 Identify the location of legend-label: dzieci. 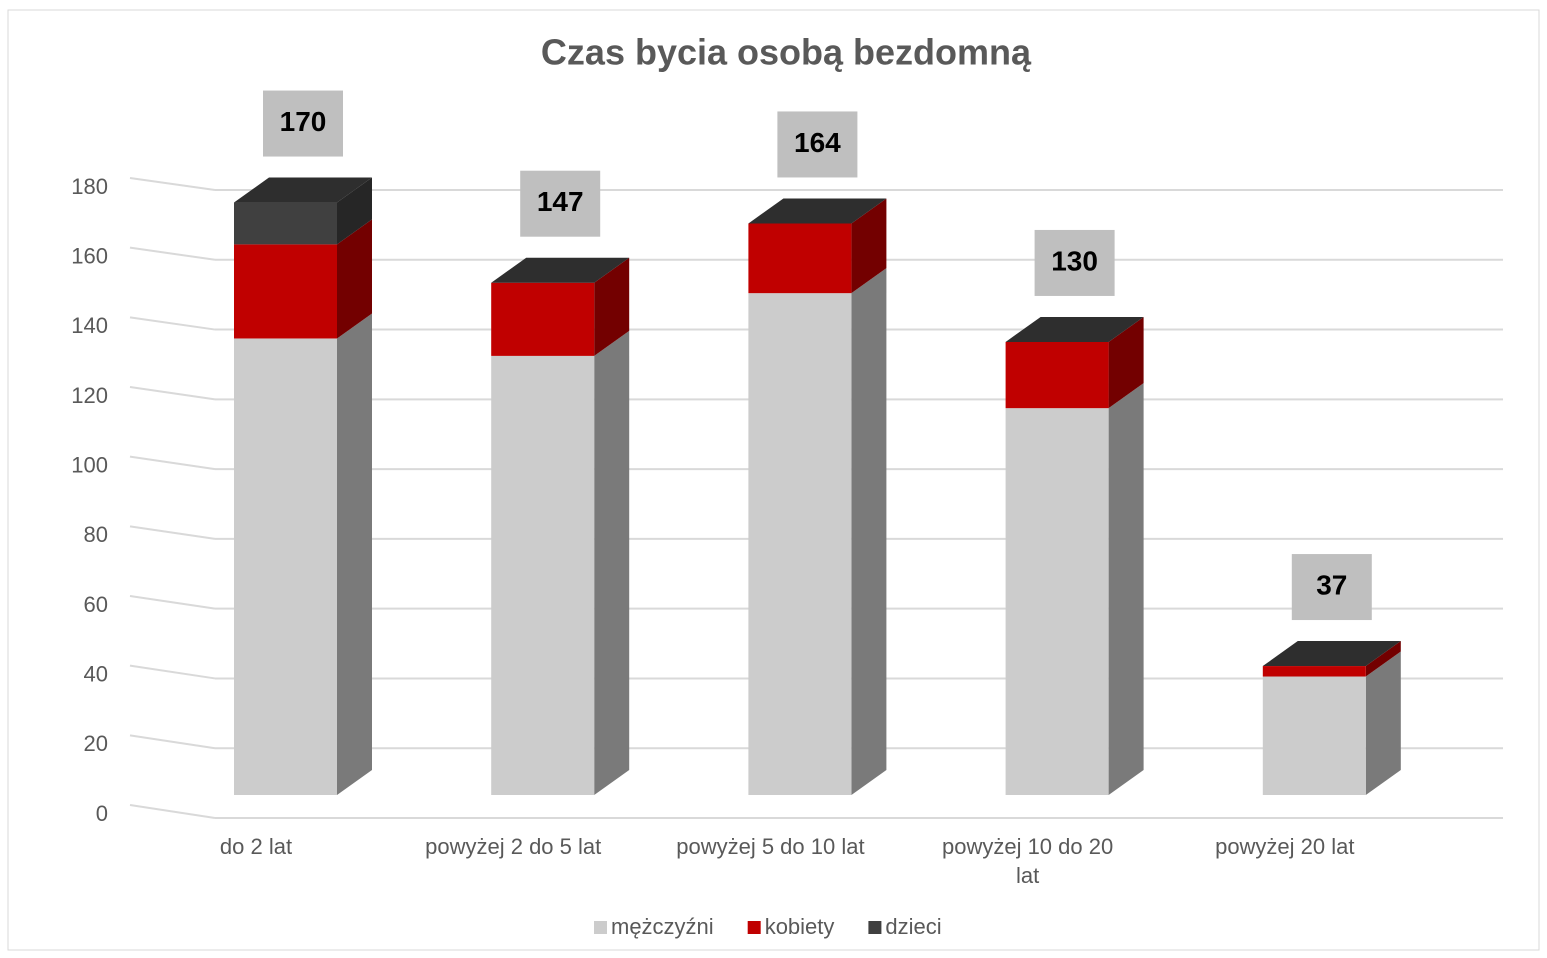
(913, 926).